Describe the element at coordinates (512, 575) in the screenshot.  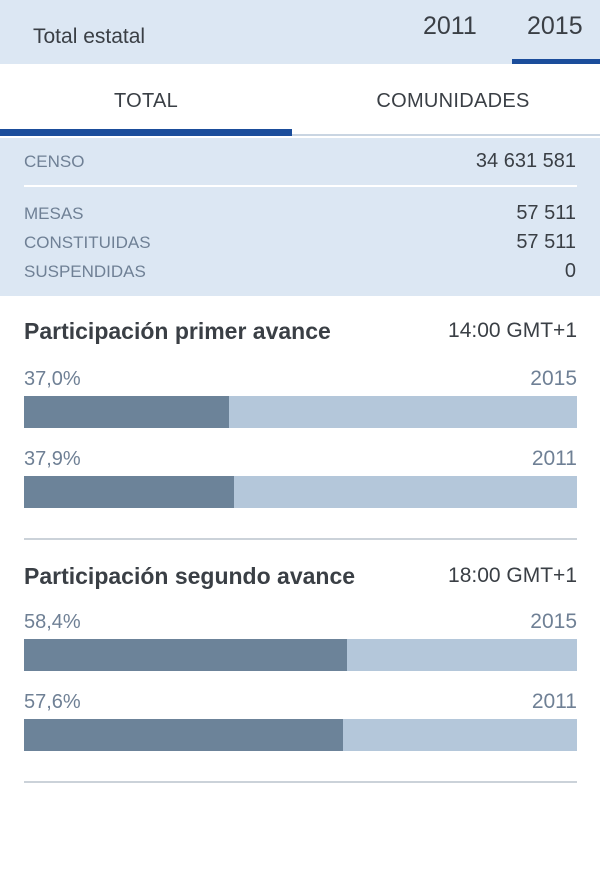
I see `section-time: 18:00 GMT+1` at that location.